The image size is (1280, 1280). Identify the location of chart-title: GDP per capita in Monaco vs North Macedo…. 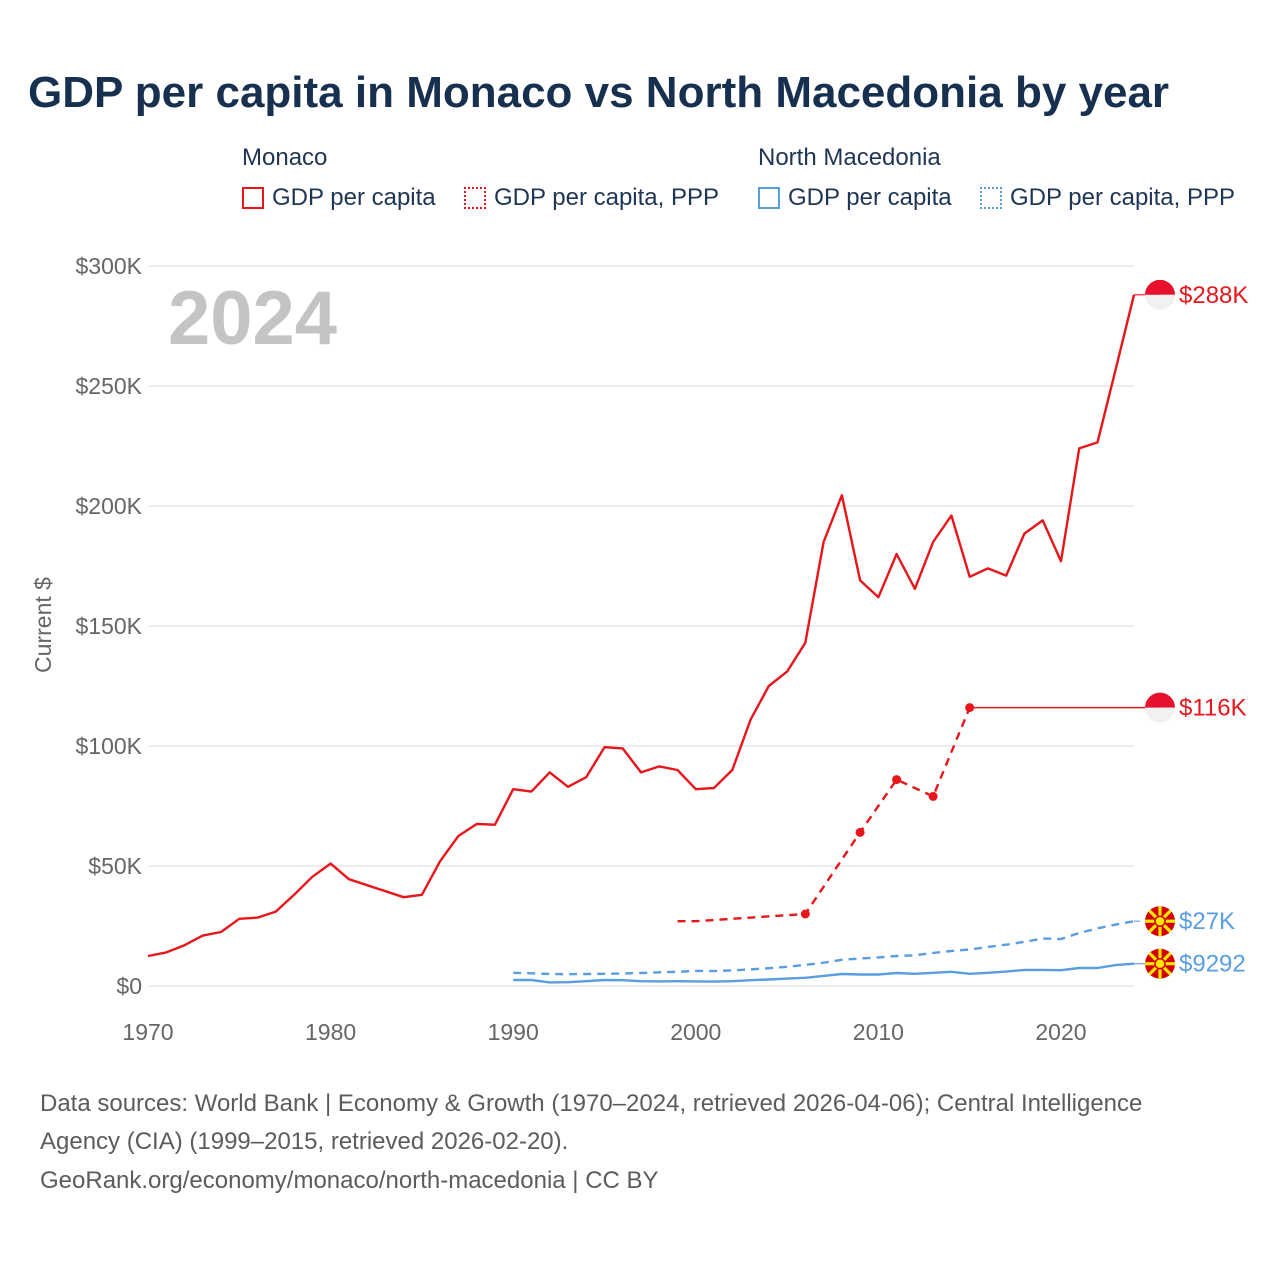
(599, 92).